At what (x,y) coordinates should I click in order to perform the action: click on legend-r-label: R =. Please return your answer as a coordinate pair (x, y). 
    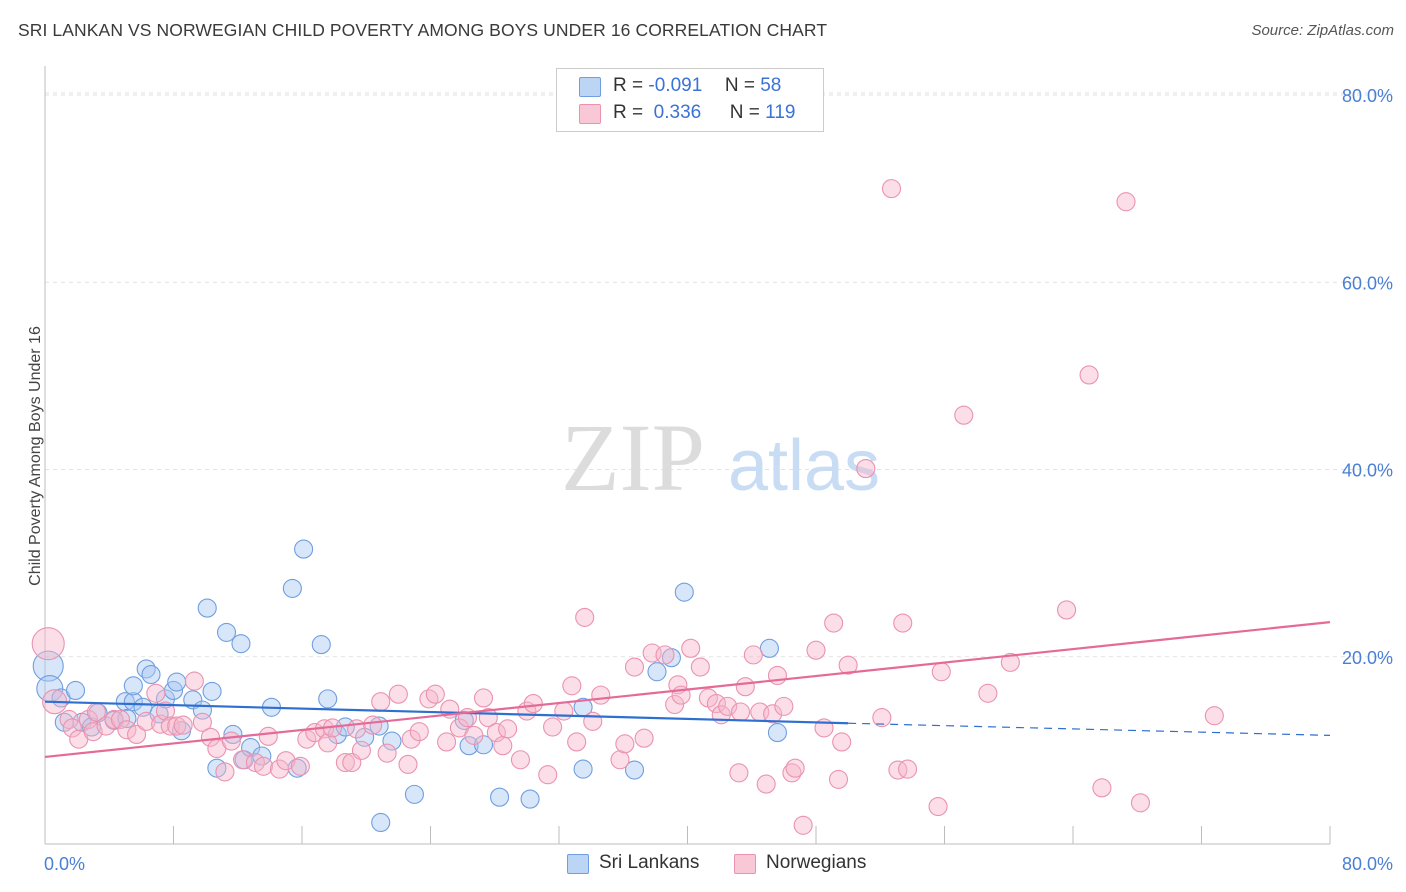
    Looking at the image, I should click on (628, 85).